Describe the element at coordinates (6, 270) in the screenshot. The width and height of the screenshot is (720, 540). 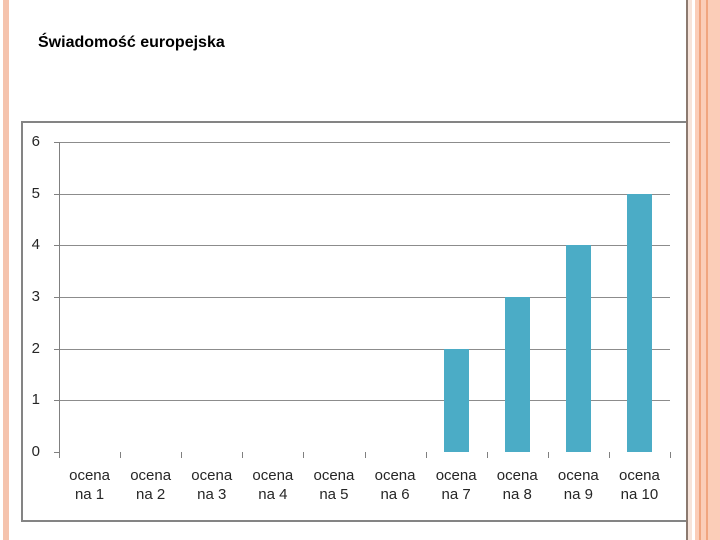
I see `left-accent-stripe` at that location.